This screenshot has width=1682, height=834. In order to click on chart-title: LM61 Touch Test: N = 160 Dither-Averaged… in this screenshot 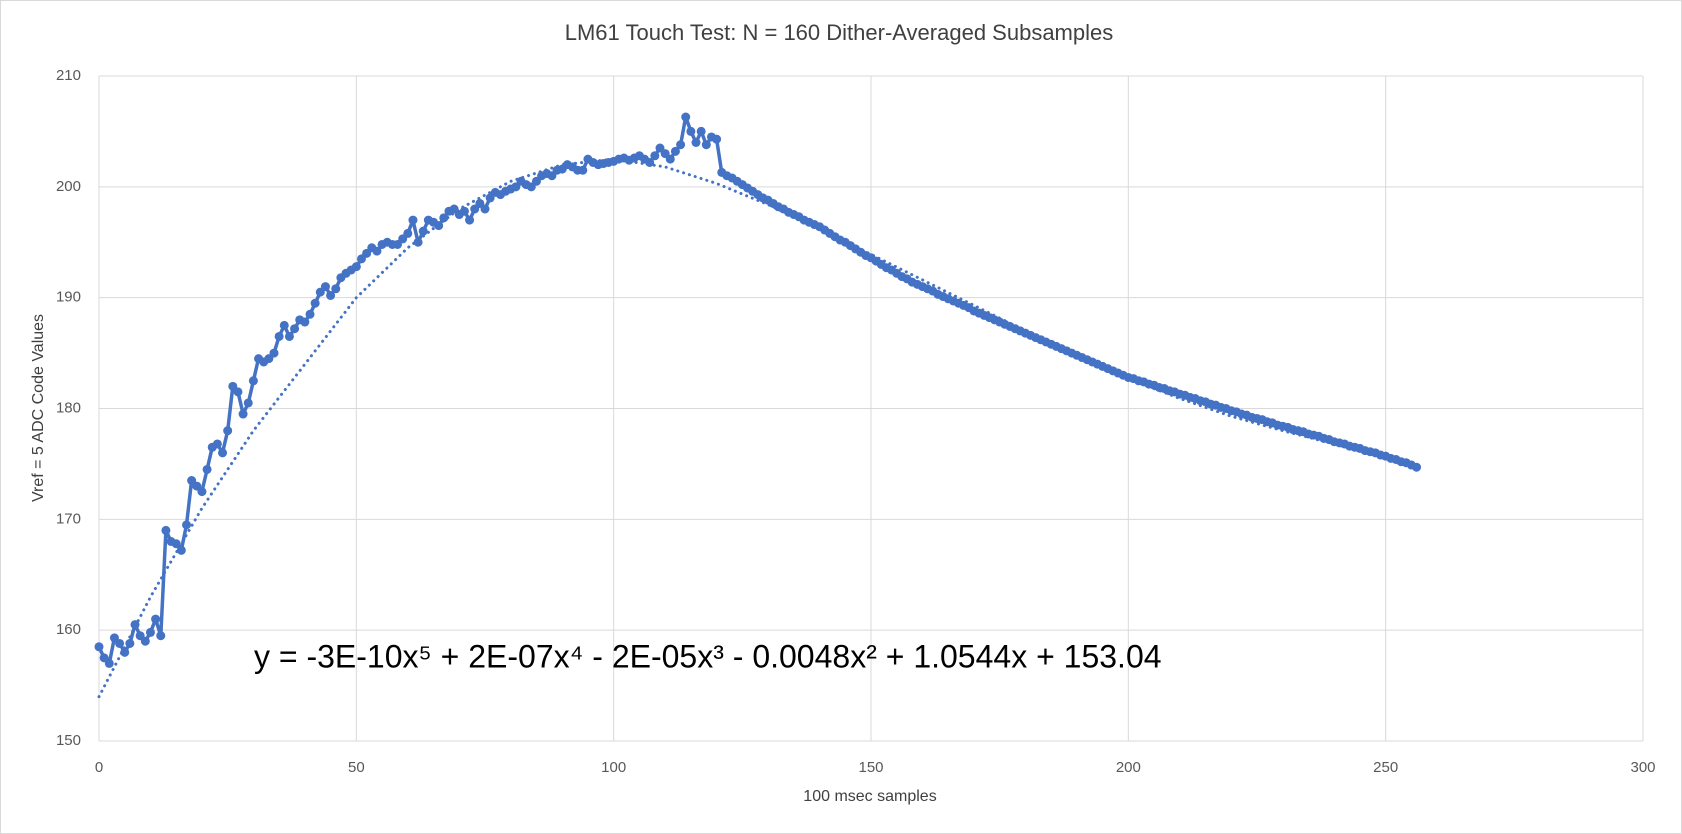, I will do `click(839, 32)`.